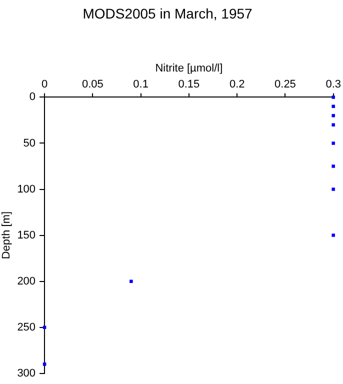  What do you see at coordinates (237, 84) in the screenshot?
I see `x-tick-label: 0.2` at bounding box center [237, 84].